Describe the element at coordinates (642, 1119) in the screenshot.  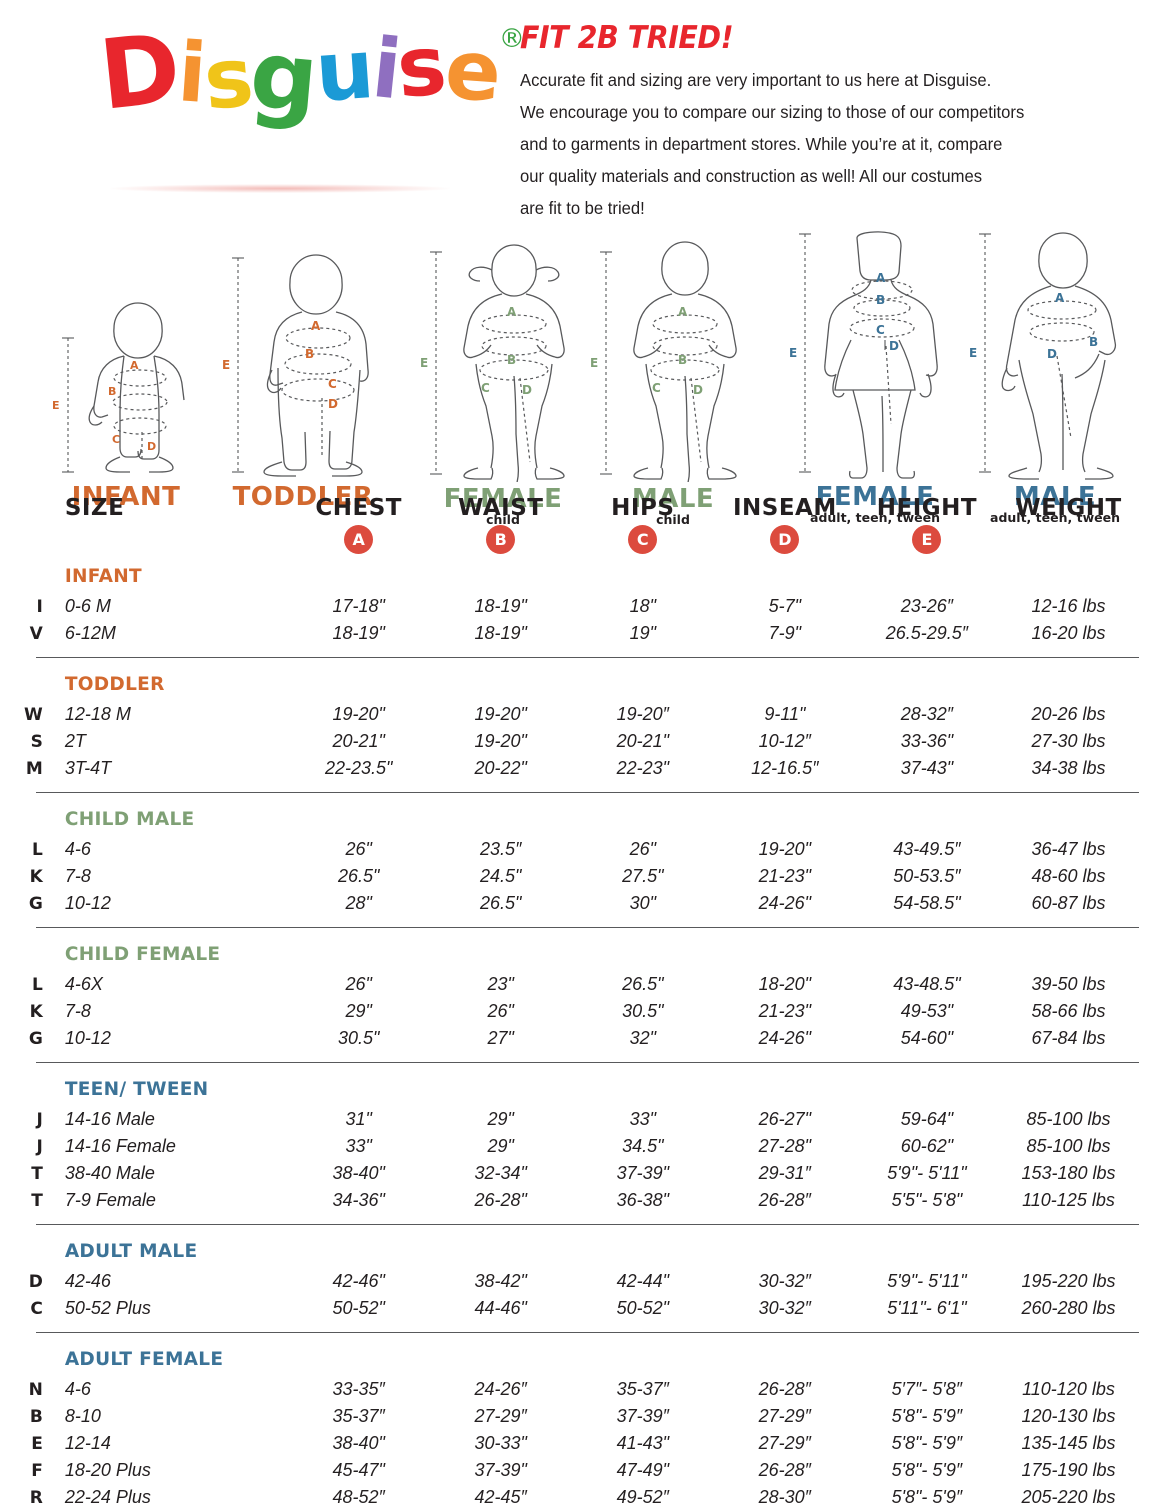
I see `cell-hips: 33"` at that location.